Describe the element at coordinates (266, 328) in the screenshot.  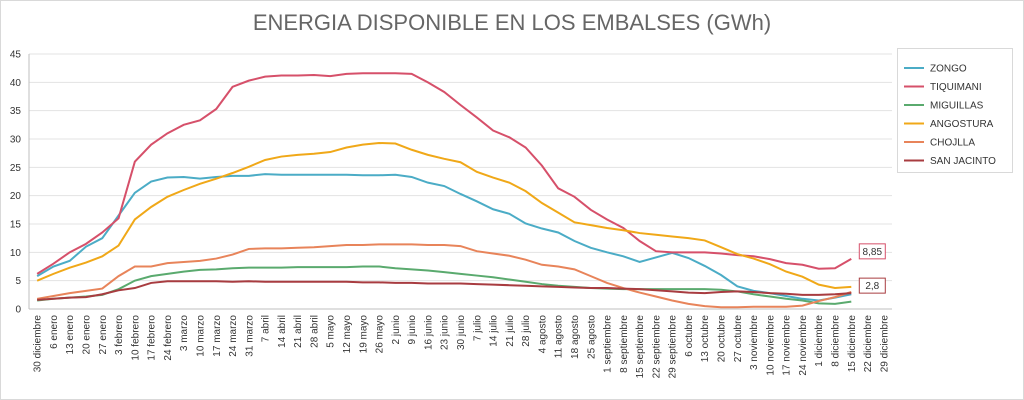
I see `x-tick-label: 7 abril` at that location.